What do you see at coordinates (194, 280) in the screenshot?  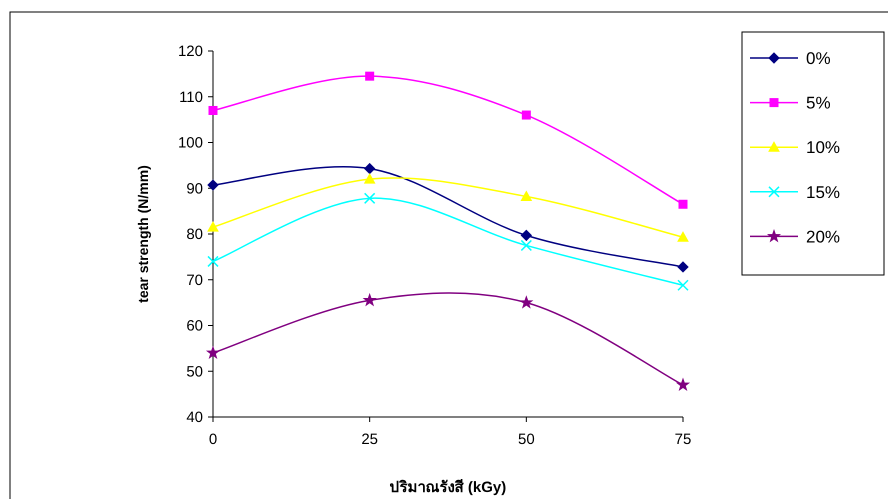 I see `y-tick-label: 70` at bounding box center [194, 280].